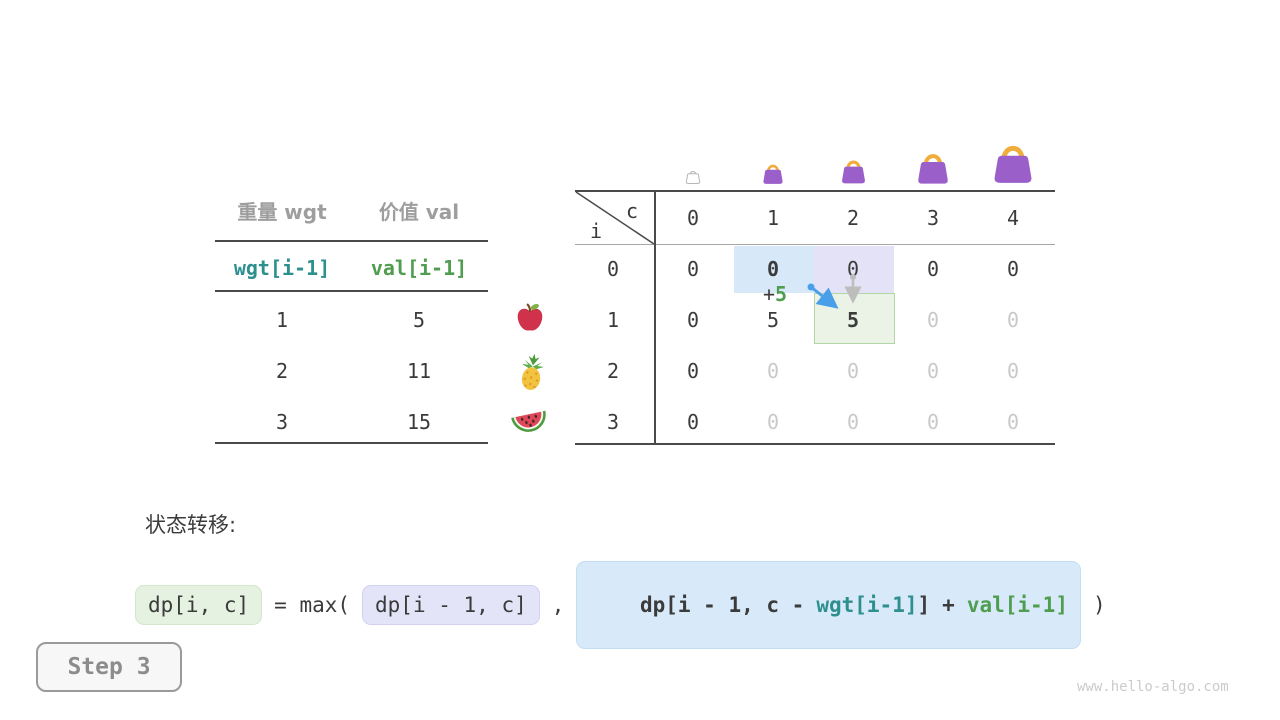 This screenshot has width=1280, height=720. I want to click on items-table-line-mid, so click(351, 291).